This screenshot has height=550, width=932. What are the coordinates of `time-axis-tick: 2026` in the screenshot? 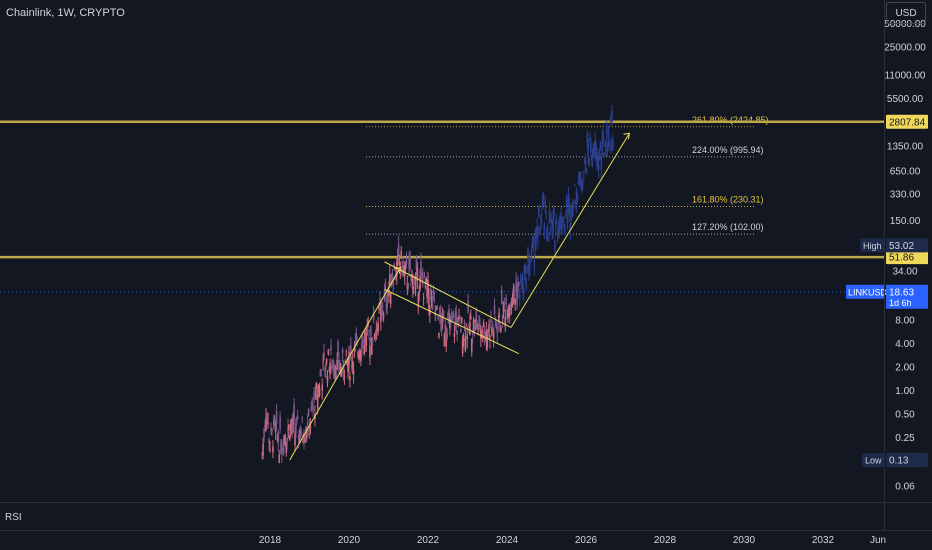 It's located at (586, 540).